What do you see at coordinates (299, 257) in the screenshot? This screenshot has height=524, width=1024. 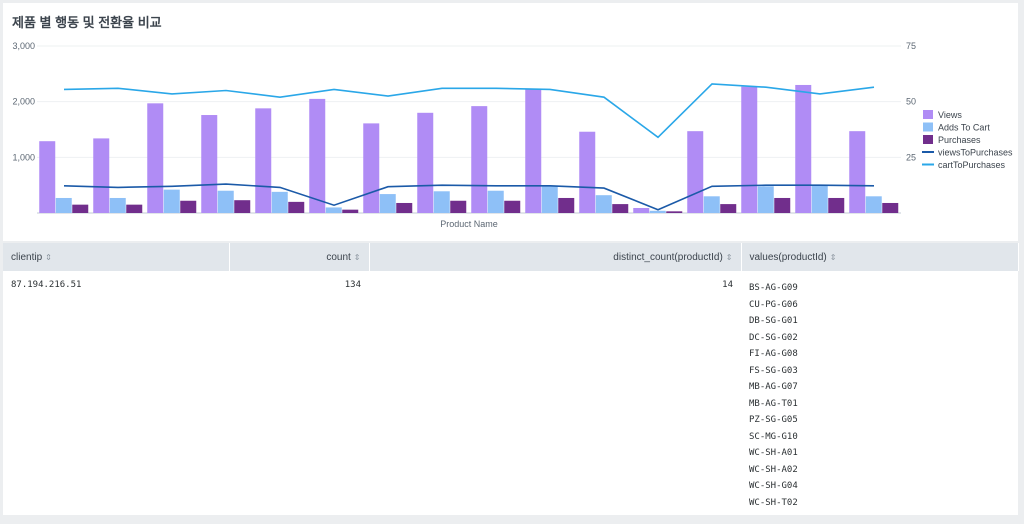 I see `column-header-count: count ⇕` at bounding box center [299, 257].